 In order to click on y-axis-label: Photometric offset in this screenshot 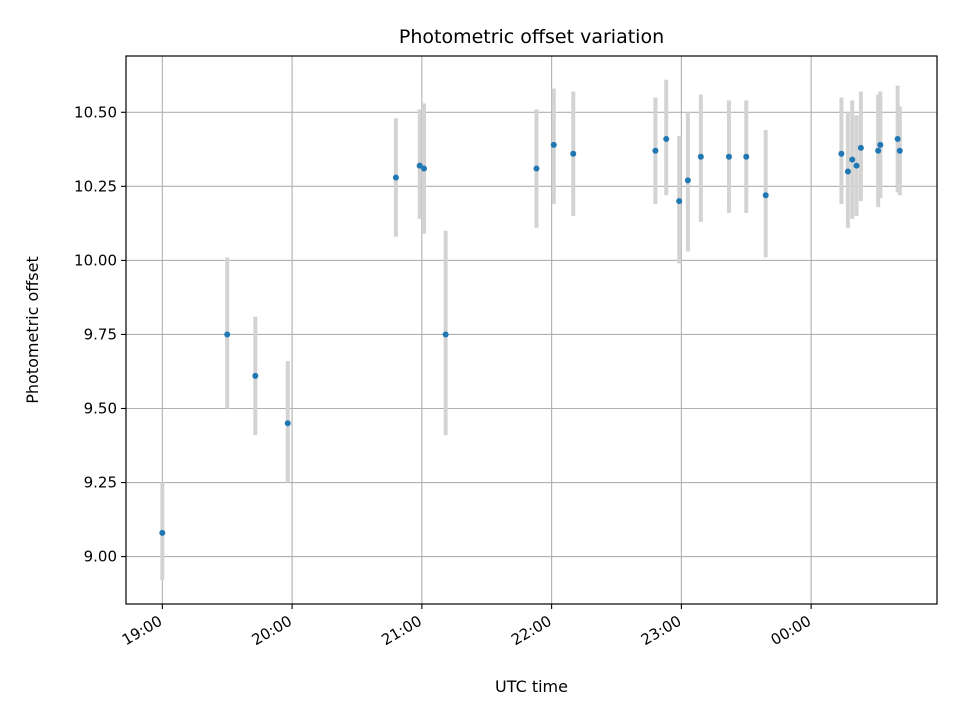, I will do `click(32, 330)`.